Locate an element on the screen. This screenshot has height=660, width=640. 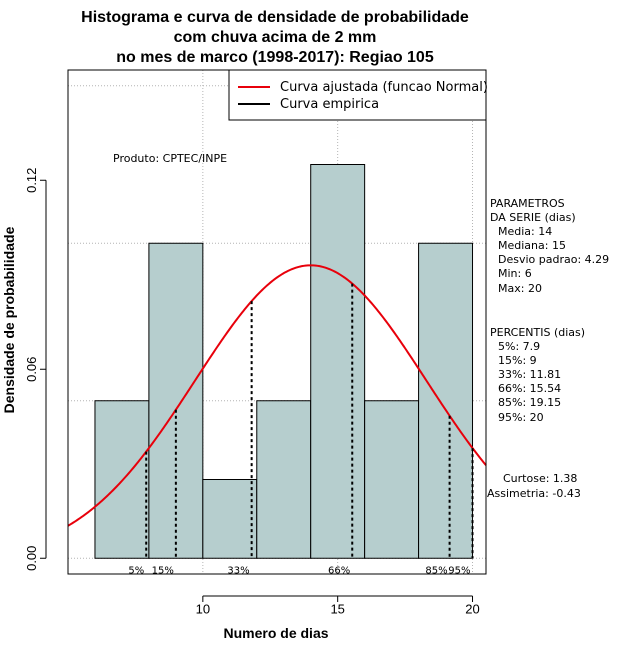
percentil-33: 33%: 11.81 is located at coordinates (529, 374).